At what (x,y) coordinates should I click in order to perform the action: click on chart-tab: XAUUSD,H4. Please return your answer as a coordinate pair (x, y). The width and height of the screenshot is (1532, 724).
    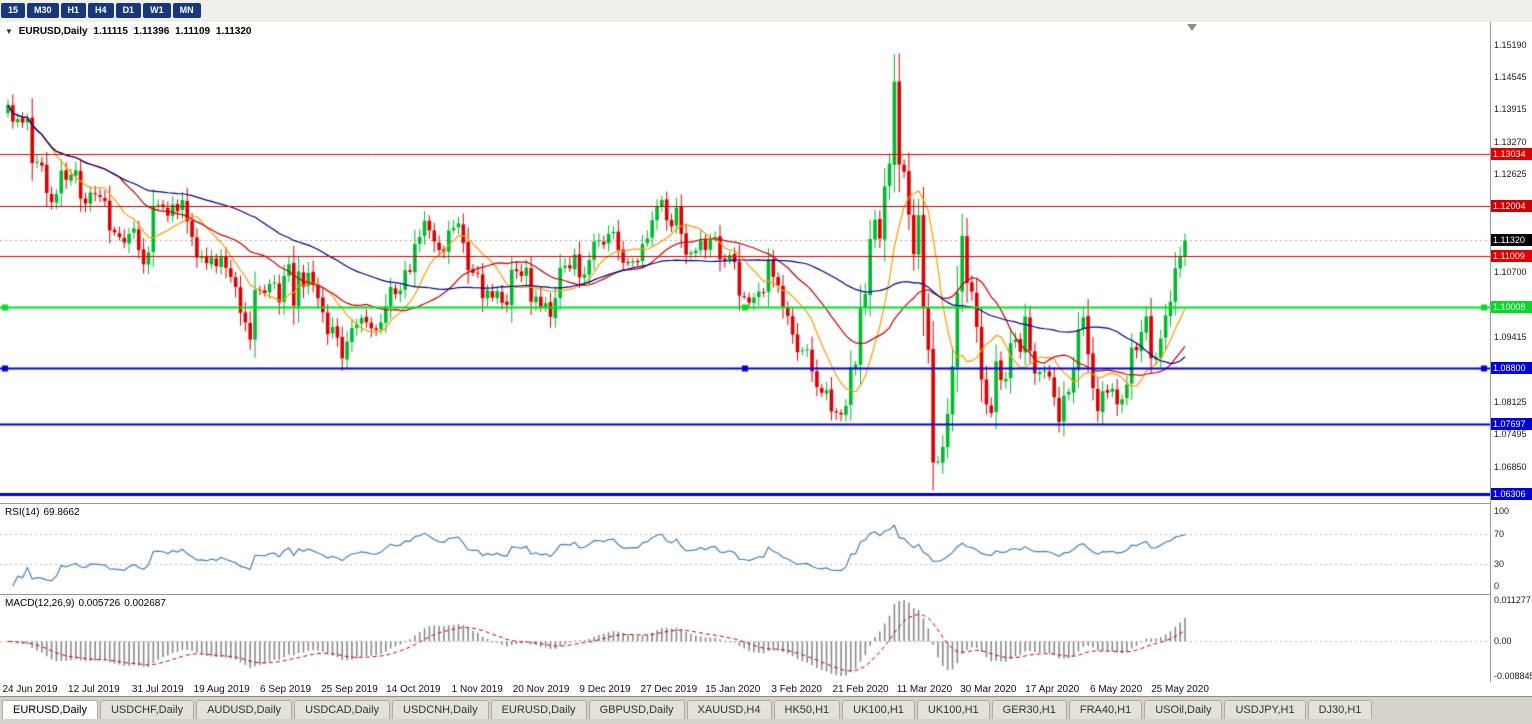
    Looking at the image, I should click on (729, 709).